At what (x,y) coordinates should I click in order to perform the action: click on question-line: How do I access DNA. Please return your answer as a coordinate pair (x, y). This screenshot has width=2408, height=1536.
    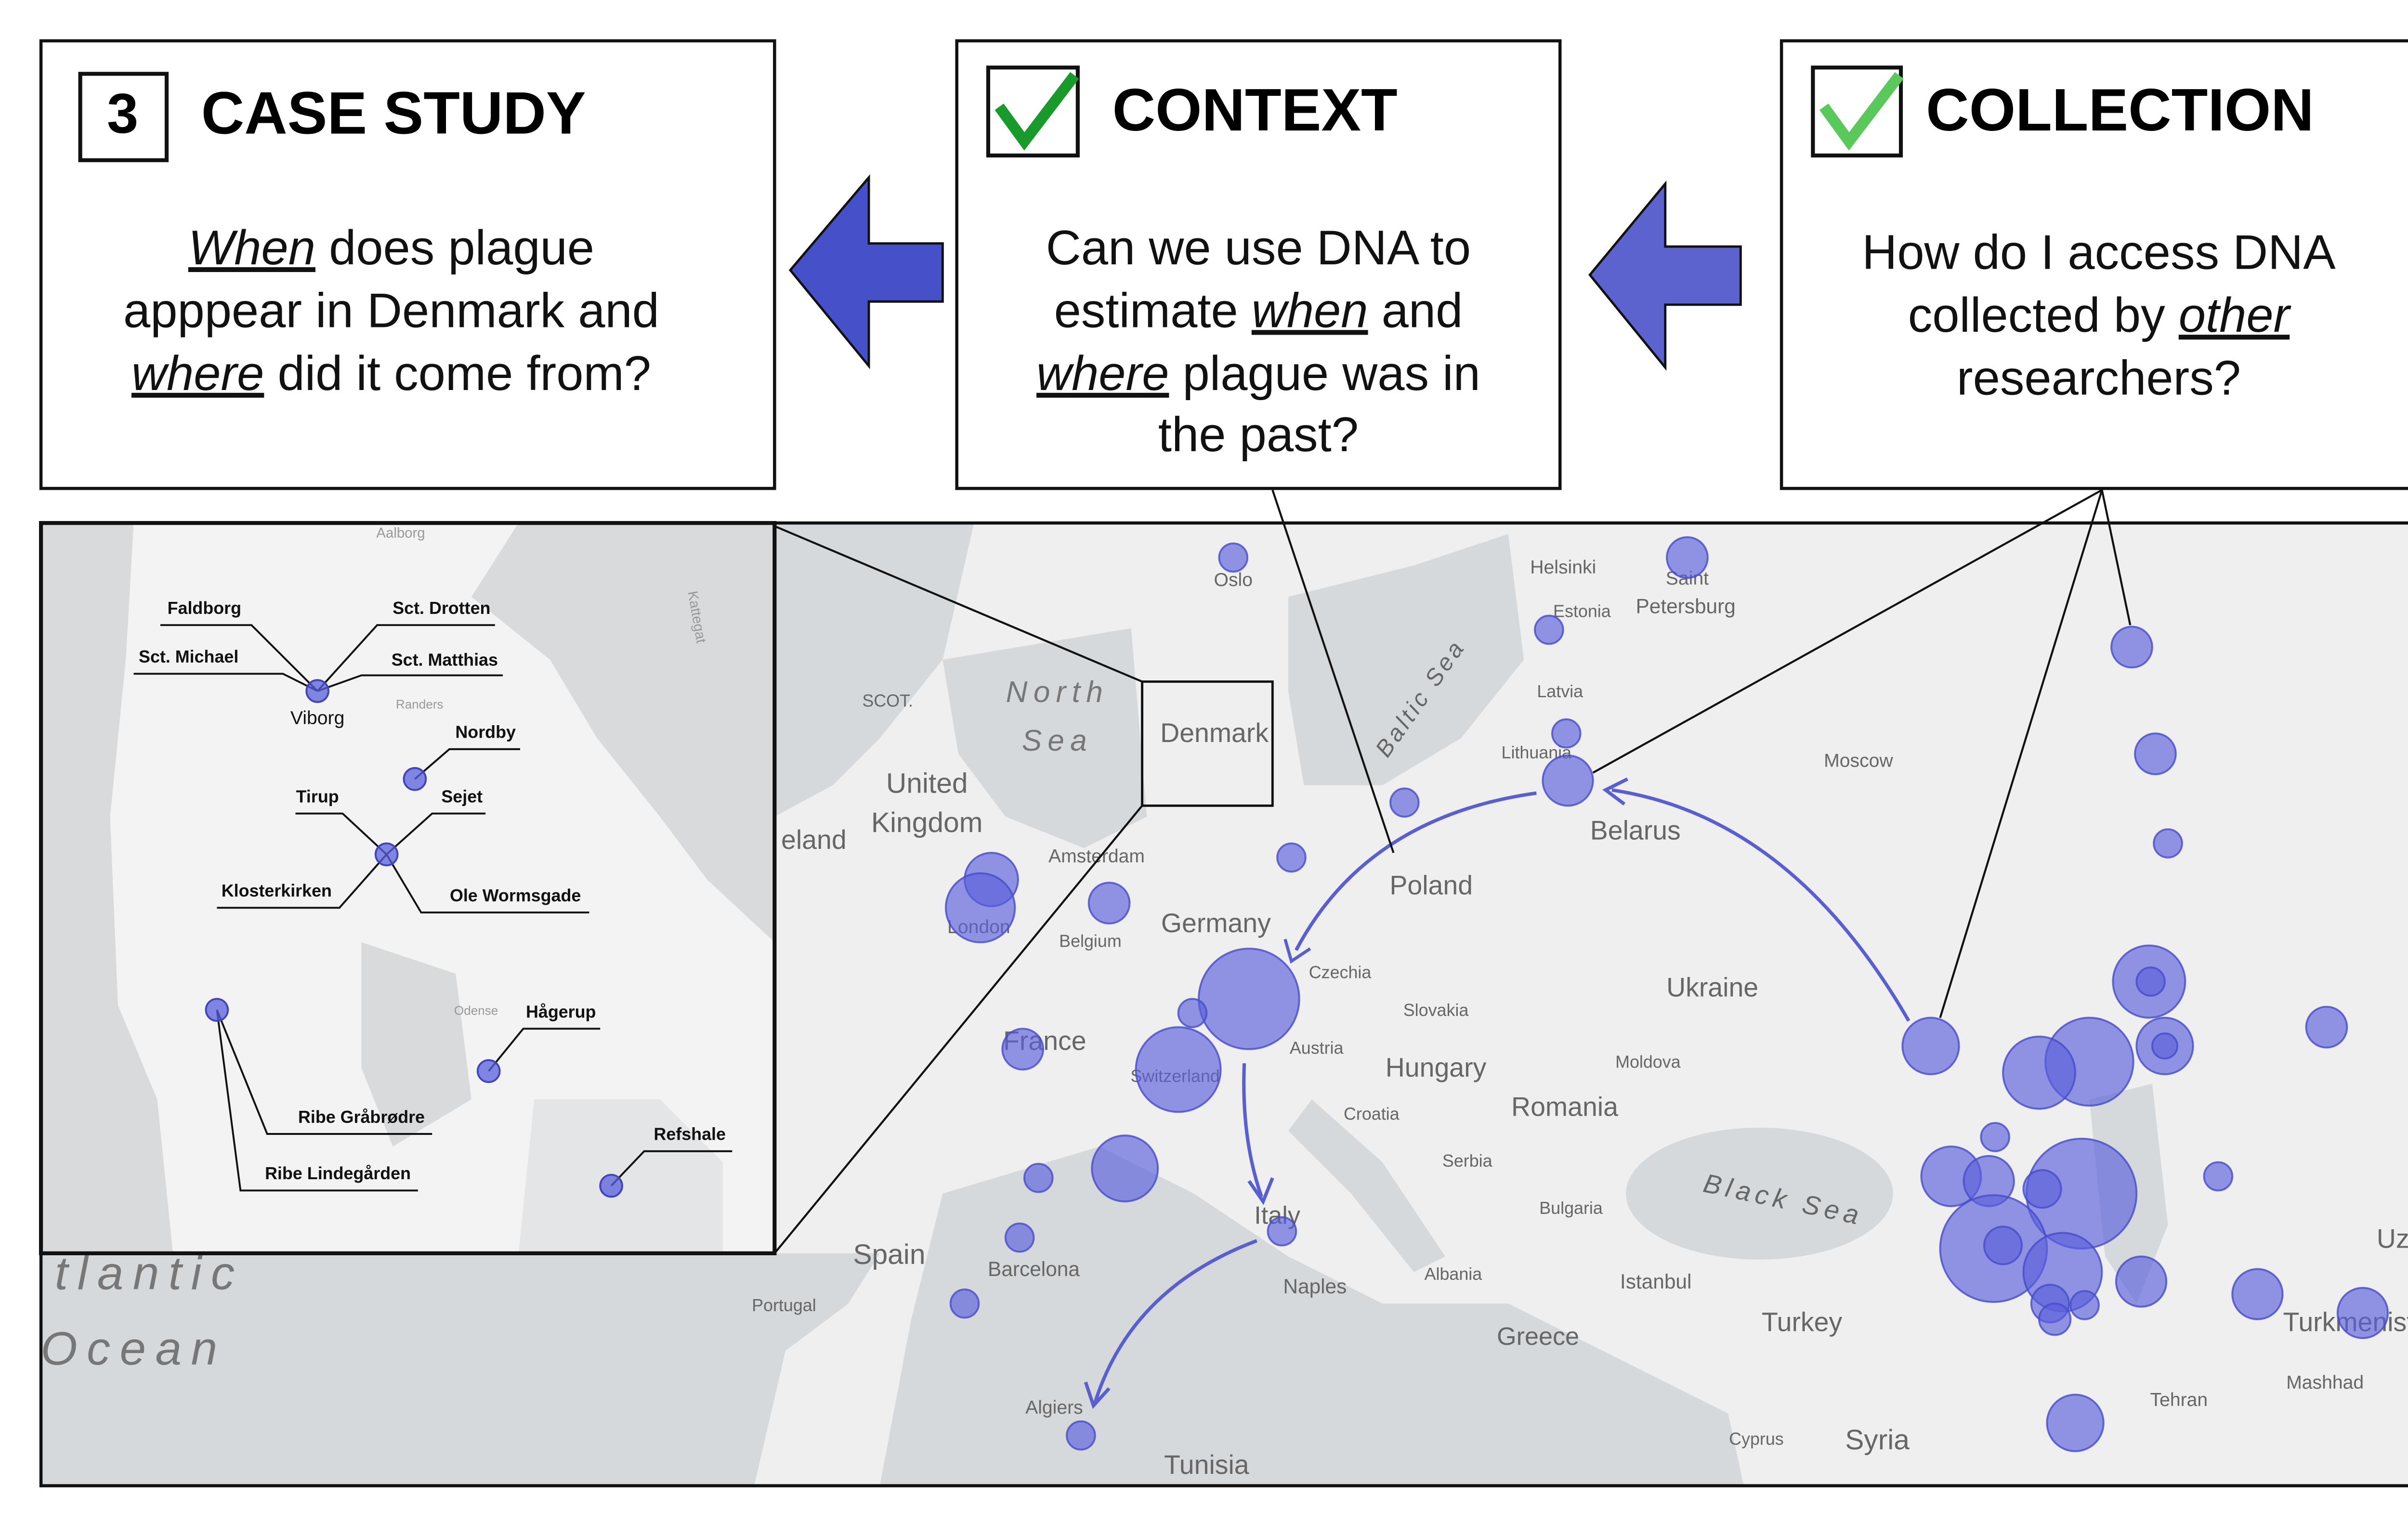
    Looking at the image, I should click on (2099, 252).